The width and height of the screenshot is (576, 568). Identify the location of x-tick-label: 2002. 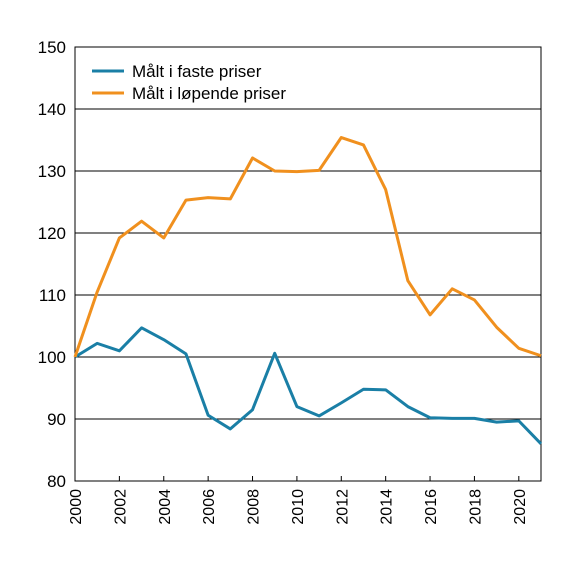
(120, 507).